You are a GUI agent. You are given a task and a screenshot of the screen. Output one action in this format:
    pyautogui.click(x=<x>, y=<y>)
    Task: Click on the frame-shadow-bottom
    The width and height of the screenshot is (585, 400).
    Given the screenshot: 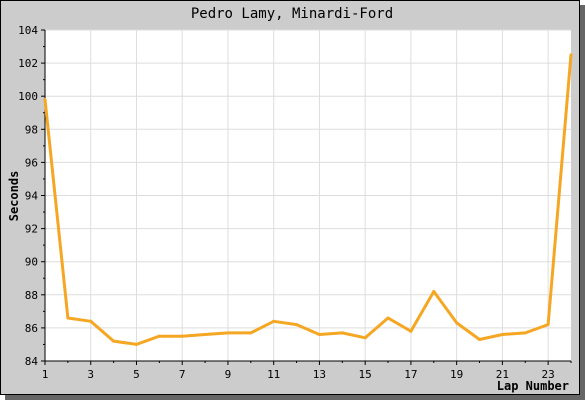 What is the action you would take?
    pyautogui.click(x=295, y=397)
    